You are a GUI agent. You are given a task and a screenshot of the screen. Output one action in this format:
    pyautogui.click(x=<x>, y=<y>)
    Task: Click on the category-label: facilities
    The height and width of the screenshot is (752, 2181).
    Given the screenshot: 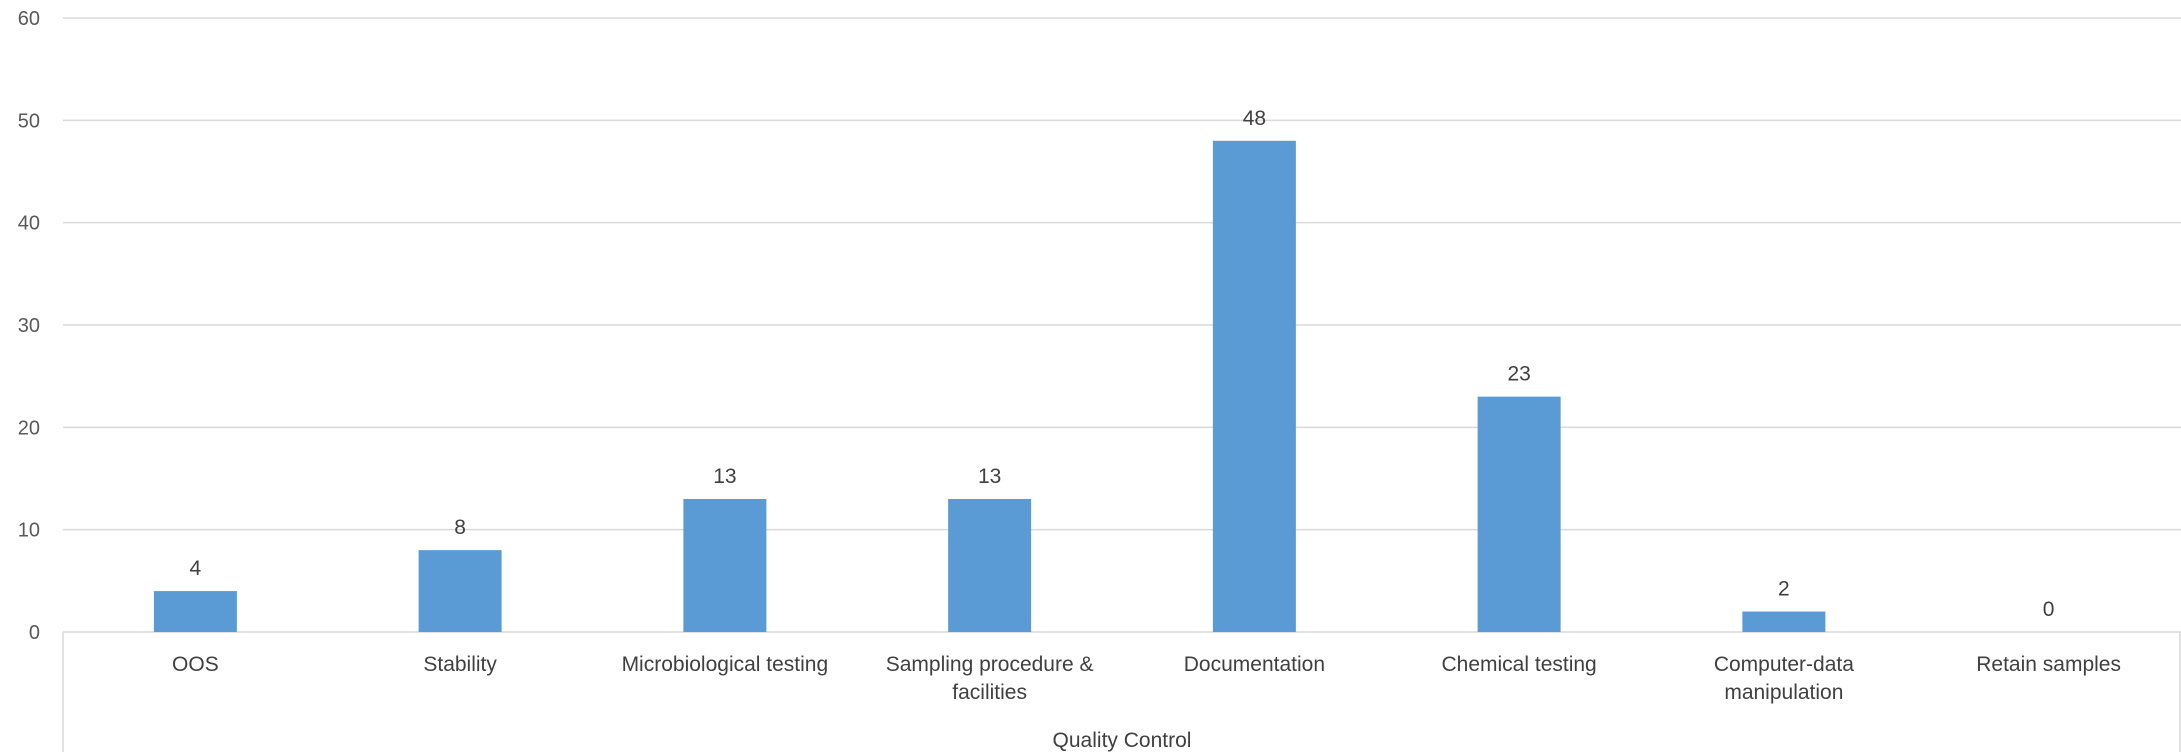 What is the action you would take?
    pyautogui.click(x=989, y=692)
    